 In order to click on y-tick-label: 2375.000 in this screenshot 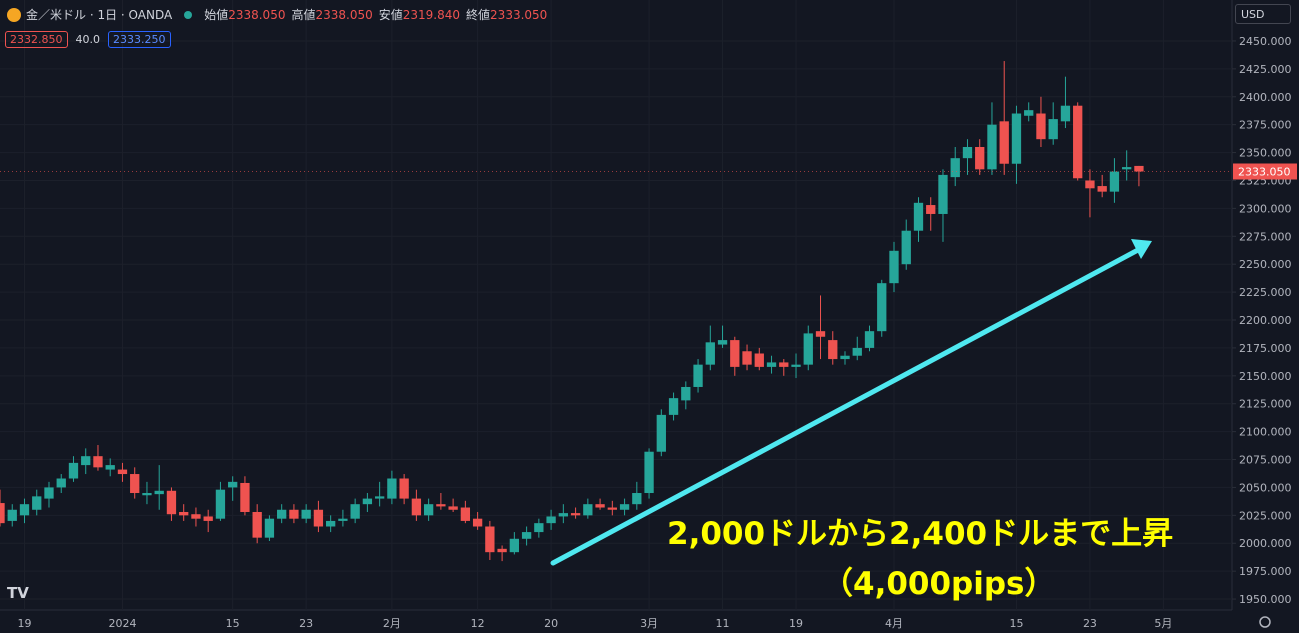, I will do `click(1265, 125)`.